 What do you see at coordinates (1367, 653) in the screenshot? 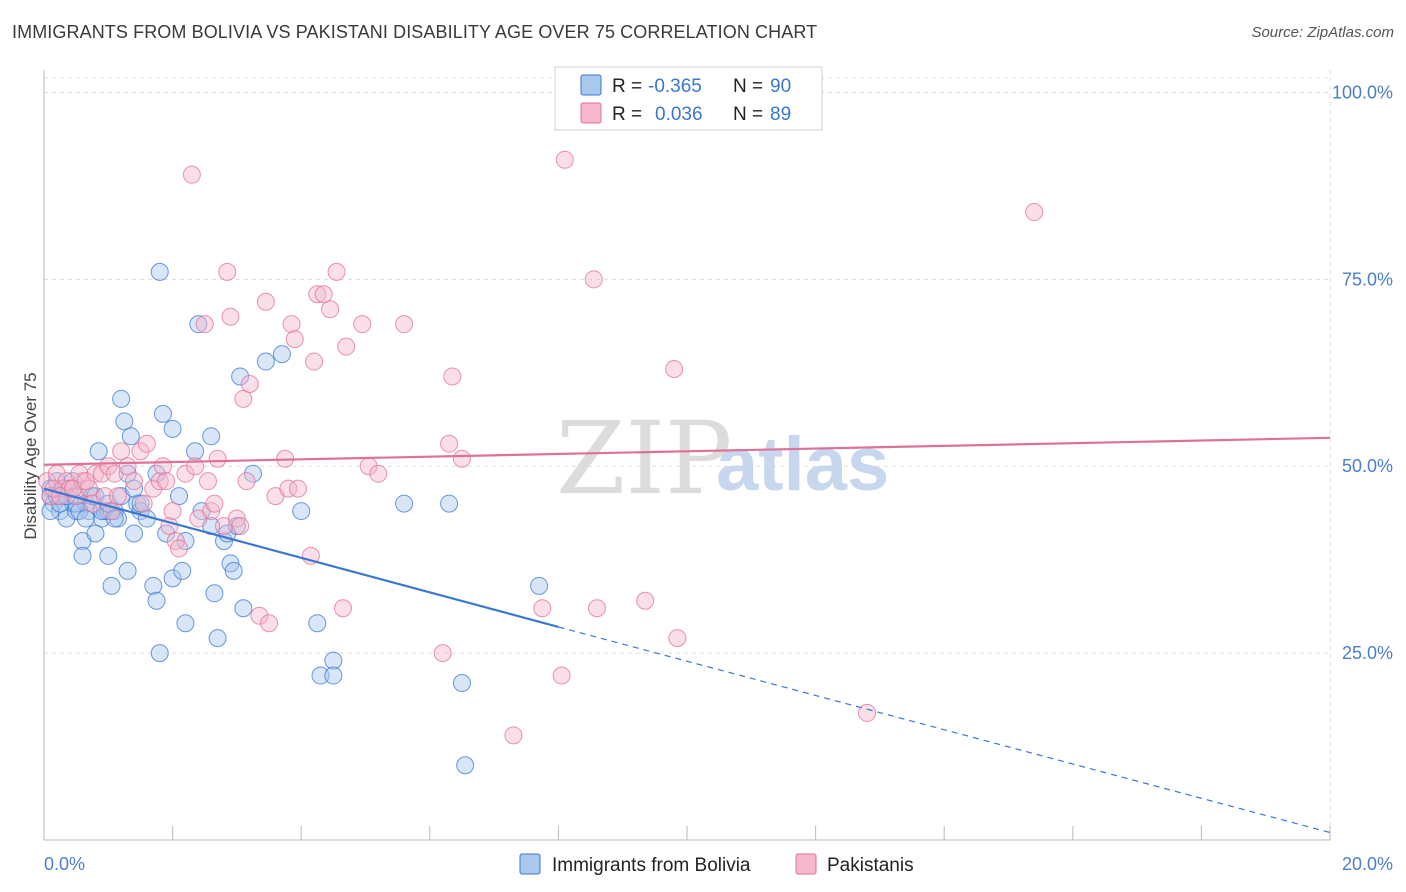
I see `y-tick-label-0: 25.0%` at bounding box center [1367, 653].